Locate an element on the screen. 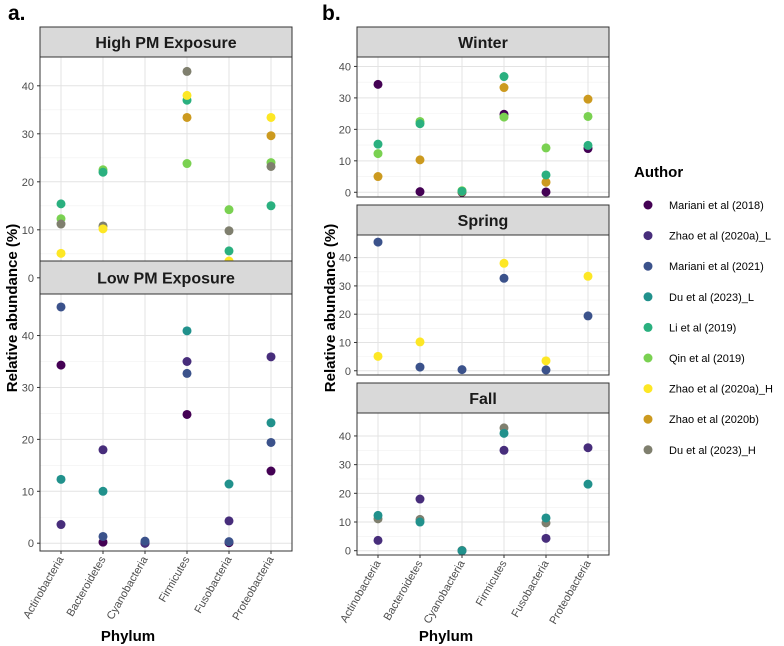  legend-label: Mariani et al (2021) is located at coordinates (716, 267).